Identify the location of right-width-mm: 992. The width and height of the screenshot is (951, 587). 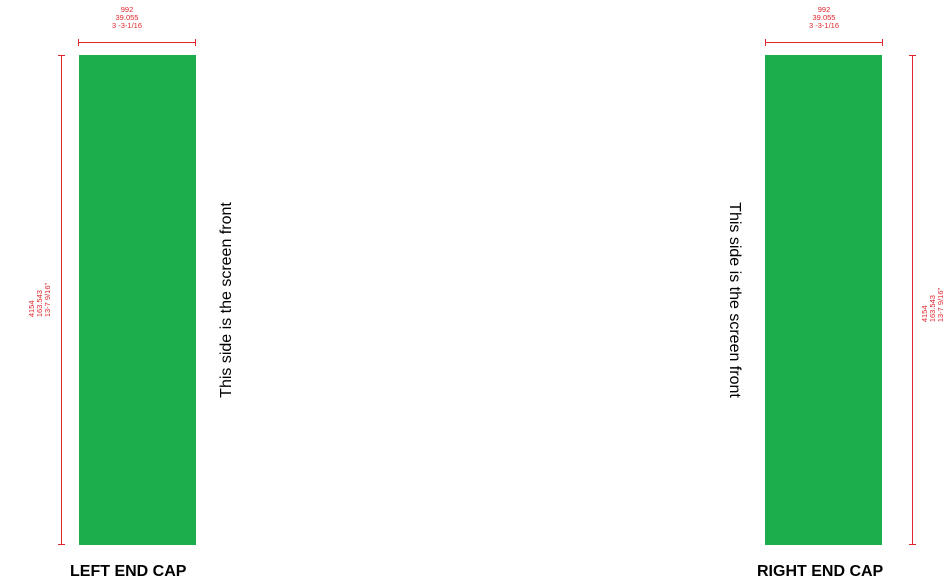
(824, 9).